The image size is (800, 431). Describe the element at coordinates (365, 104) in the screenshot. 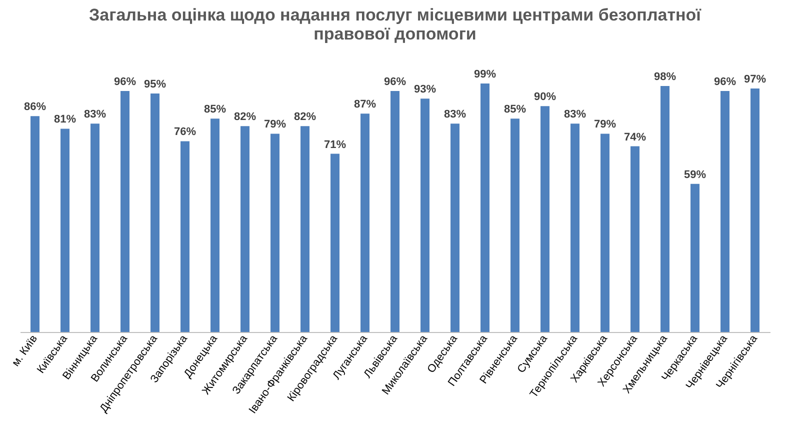

I see `data-label: 87%` at that location.